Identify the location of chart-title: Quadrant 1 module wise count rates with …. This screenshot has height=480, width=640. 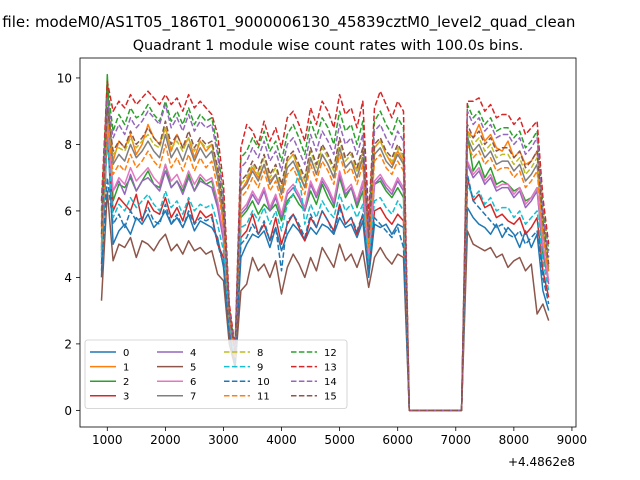
(328, 46).